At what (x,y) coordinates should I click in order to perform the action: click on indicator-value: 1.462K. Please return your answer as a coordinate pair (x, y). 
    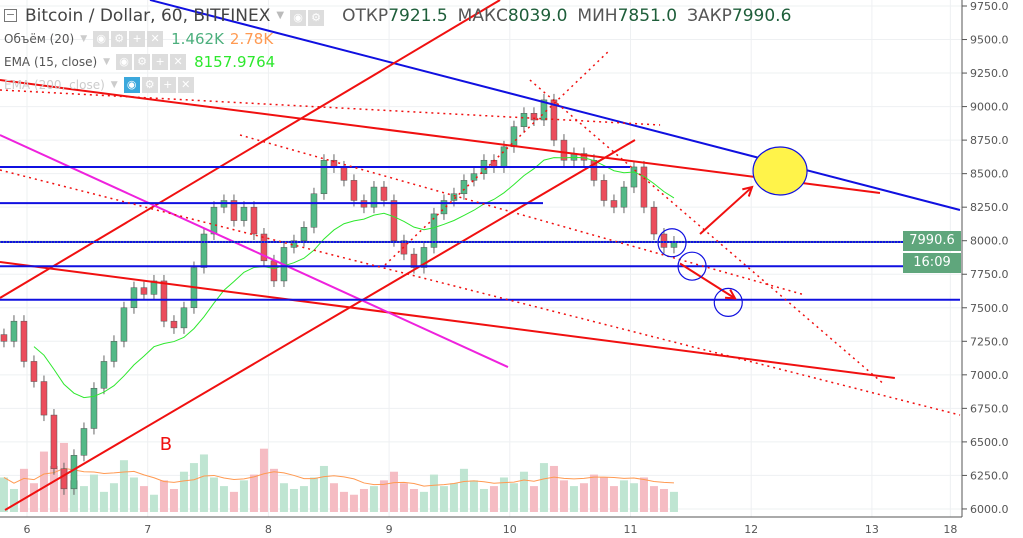
    Looking at the image, I should click on (197, 38).